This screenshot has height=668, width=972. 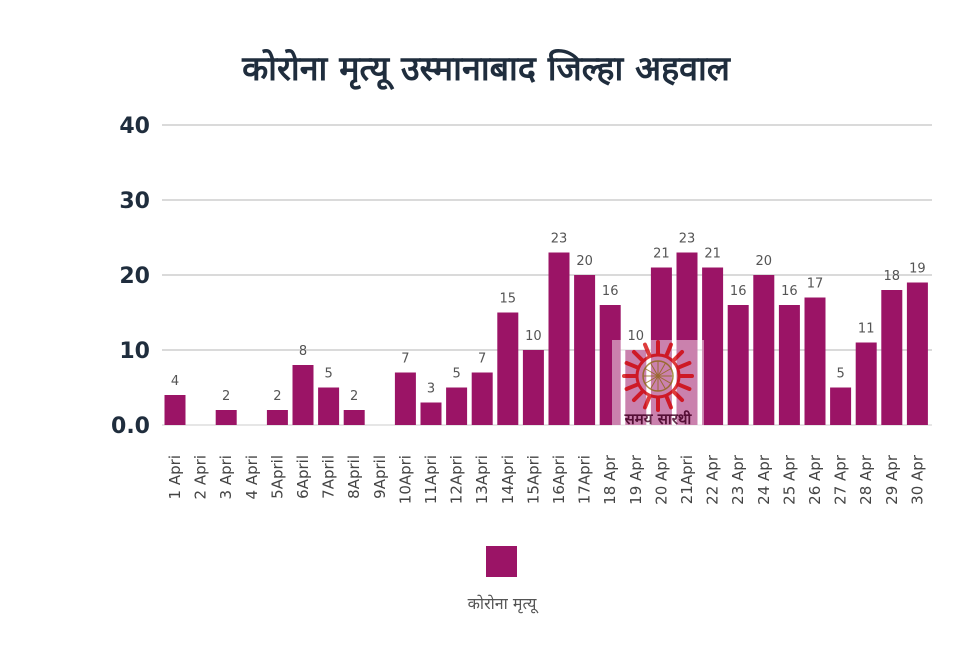 I want to click on x-tick-label: 26 Apr, so click(x=815, y=479).